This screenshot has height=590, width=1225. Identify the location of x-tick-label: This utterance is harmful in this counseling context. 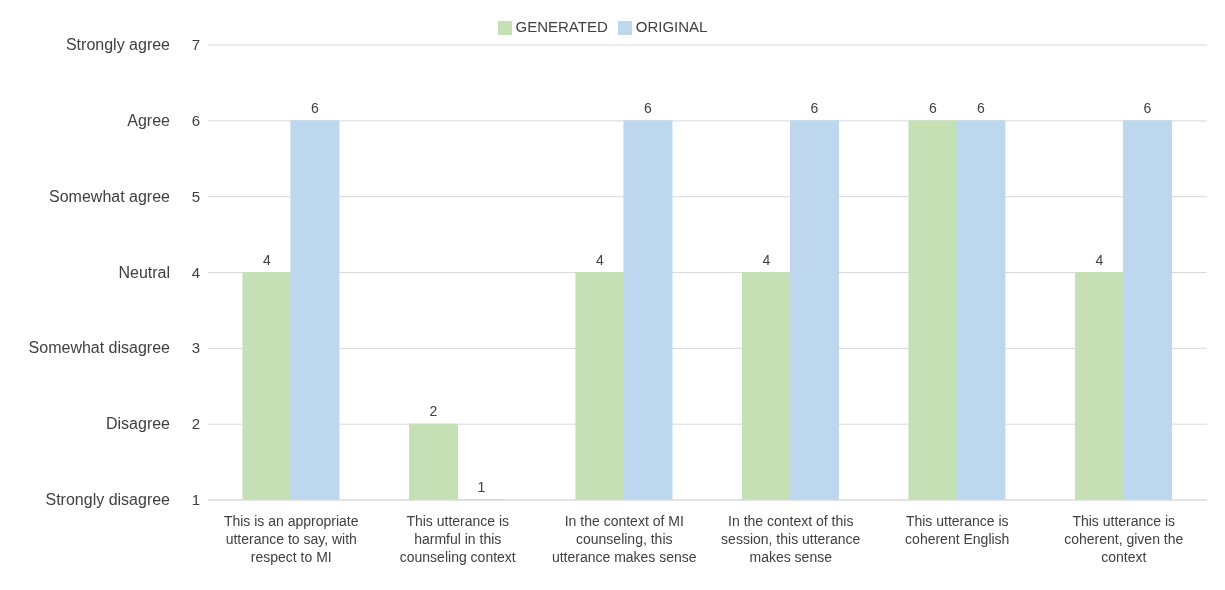
(457, 539).